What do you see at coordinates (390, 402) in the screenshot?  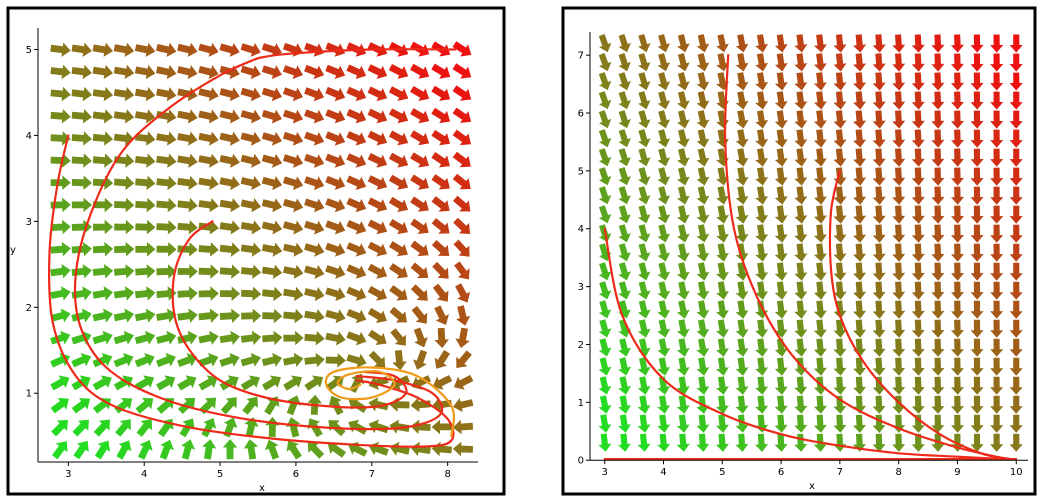 I see `trajectory-curve` at bounding box center [390, 402].